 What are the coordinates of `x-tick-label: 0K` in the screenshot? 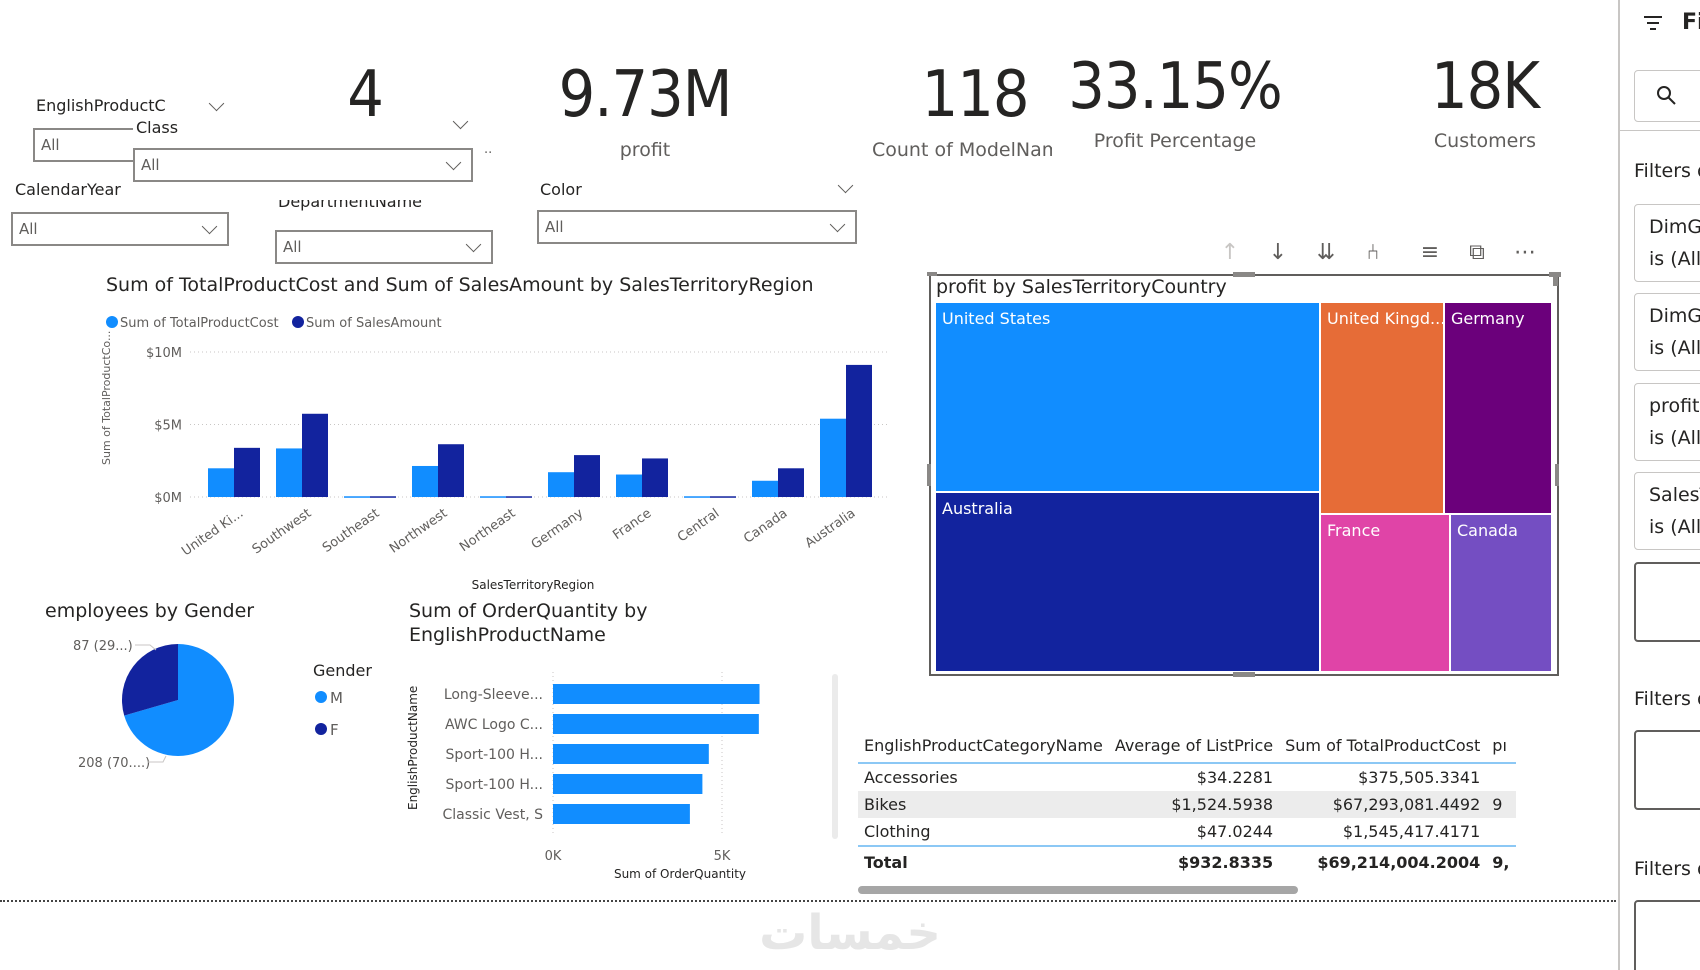 It's located at (553, 856).